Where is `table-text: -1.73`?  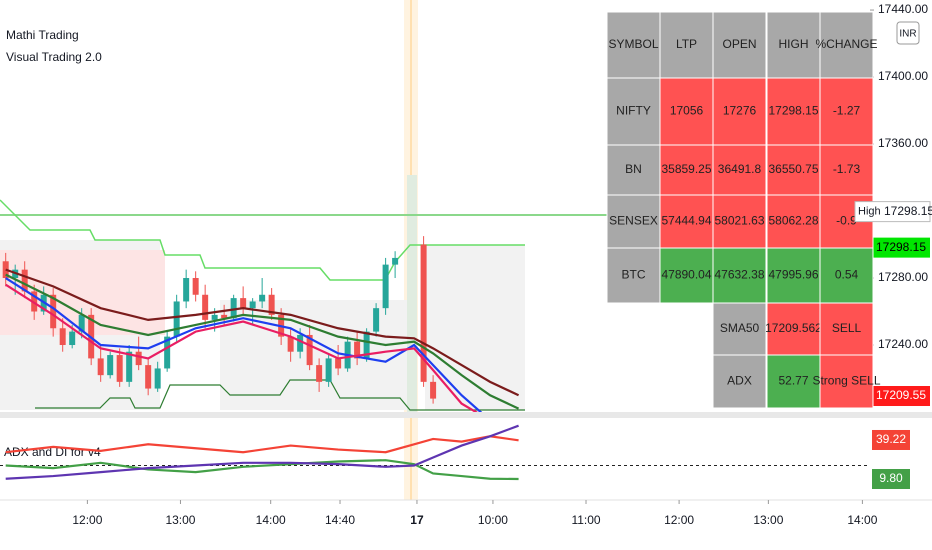
table-text: -1.73 is located at coordinates (847, 169).